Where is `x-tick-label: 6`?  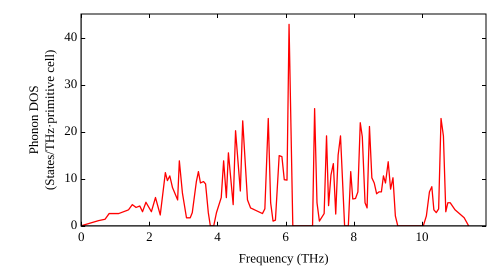 x-tick-label: 6 is located at coordinates (286, 236).